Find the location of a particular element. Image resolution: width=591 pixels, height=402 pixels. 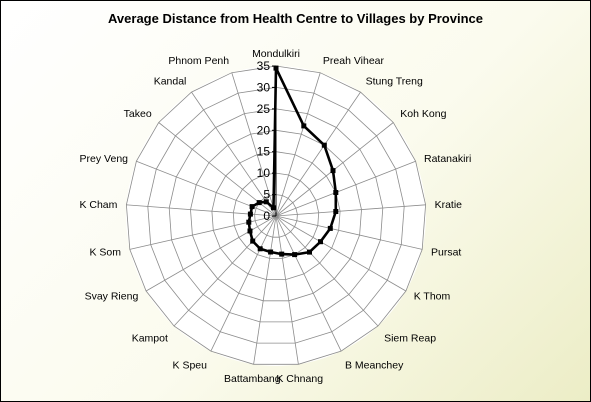

category-label-koh-kong: Koh Kong is located at coordinates (423, 114).